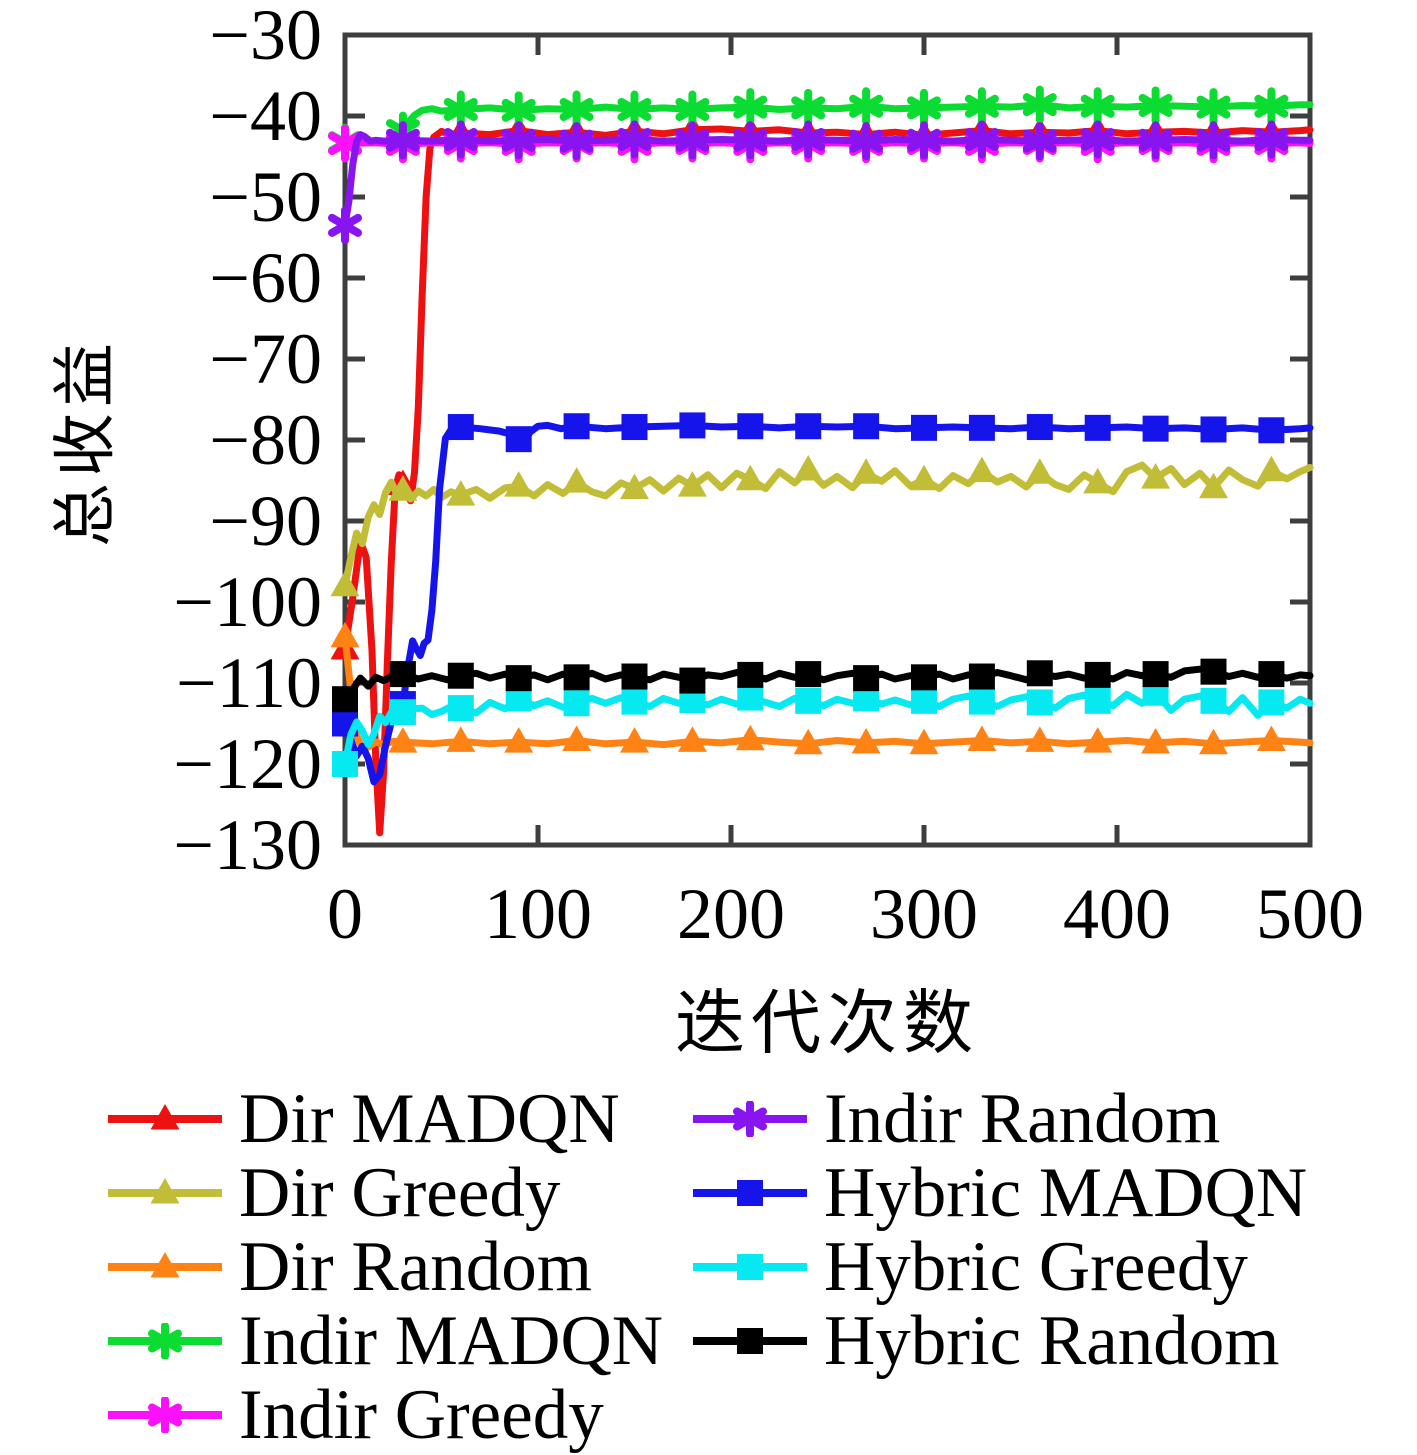  I want to click on x-tick-label: 0, so click(345, 914).